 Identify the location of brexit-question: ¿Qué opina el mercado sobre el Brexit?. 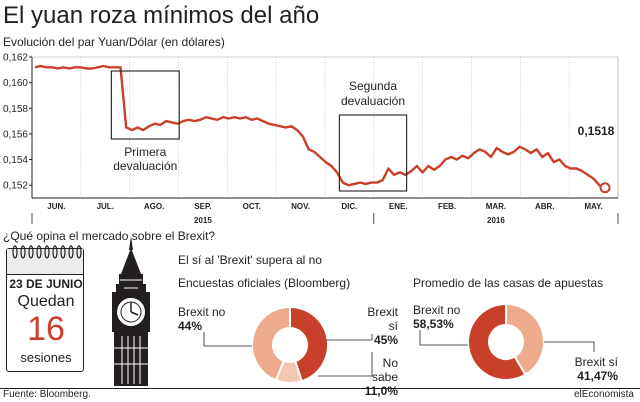
(109, 236).